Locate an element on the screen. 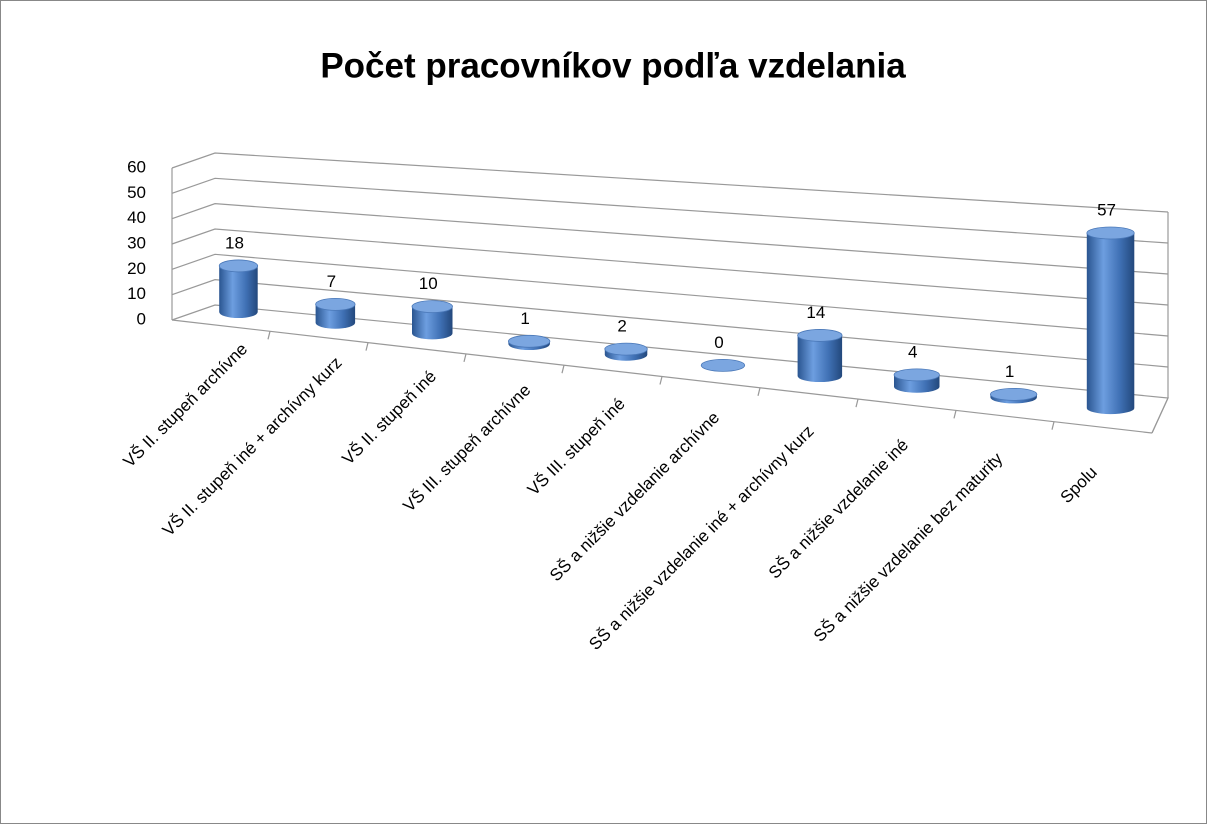  y-tick-label: 60 is located at coordinates (136, 166).